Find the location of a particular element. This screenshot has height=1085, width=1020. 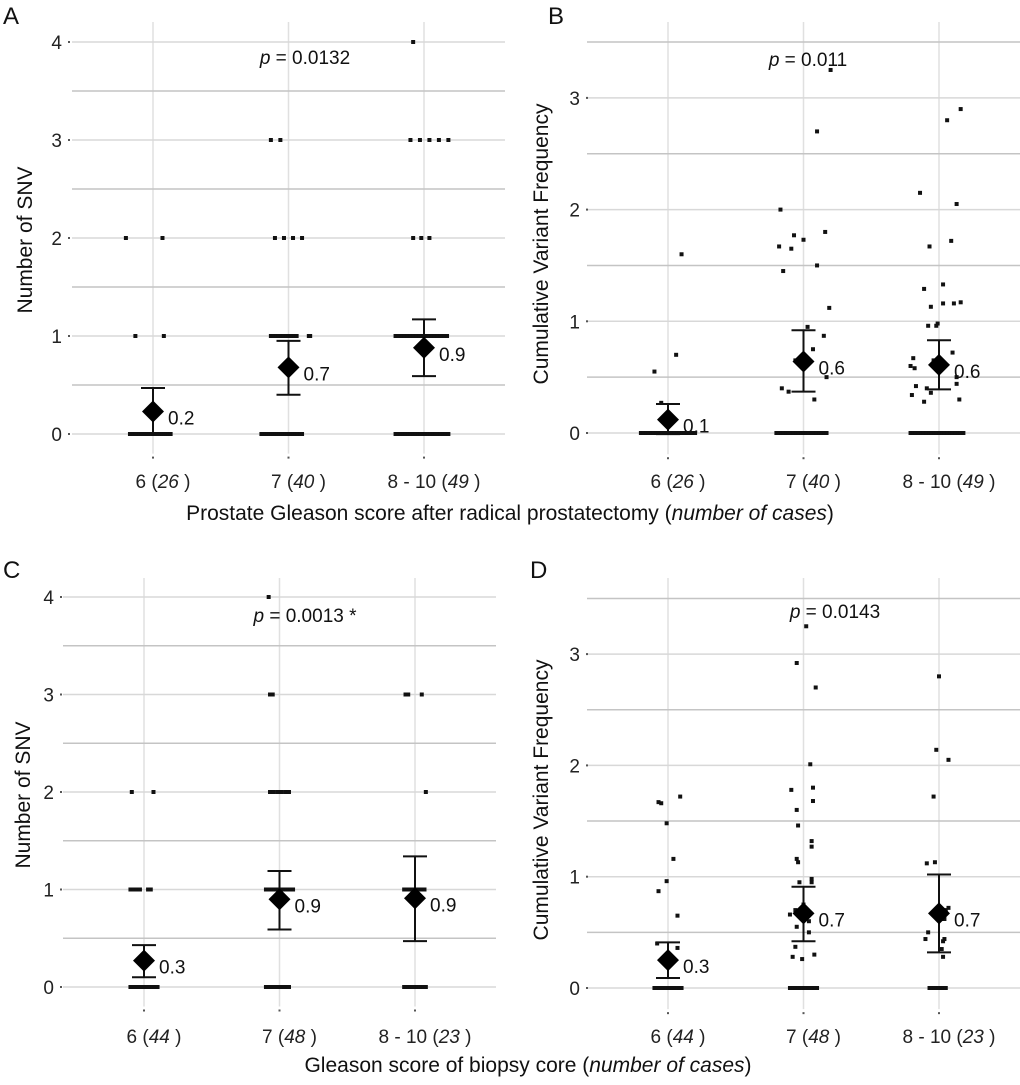

p-value-annotation: p = 0.0132 is located at coordinates (304, 58).